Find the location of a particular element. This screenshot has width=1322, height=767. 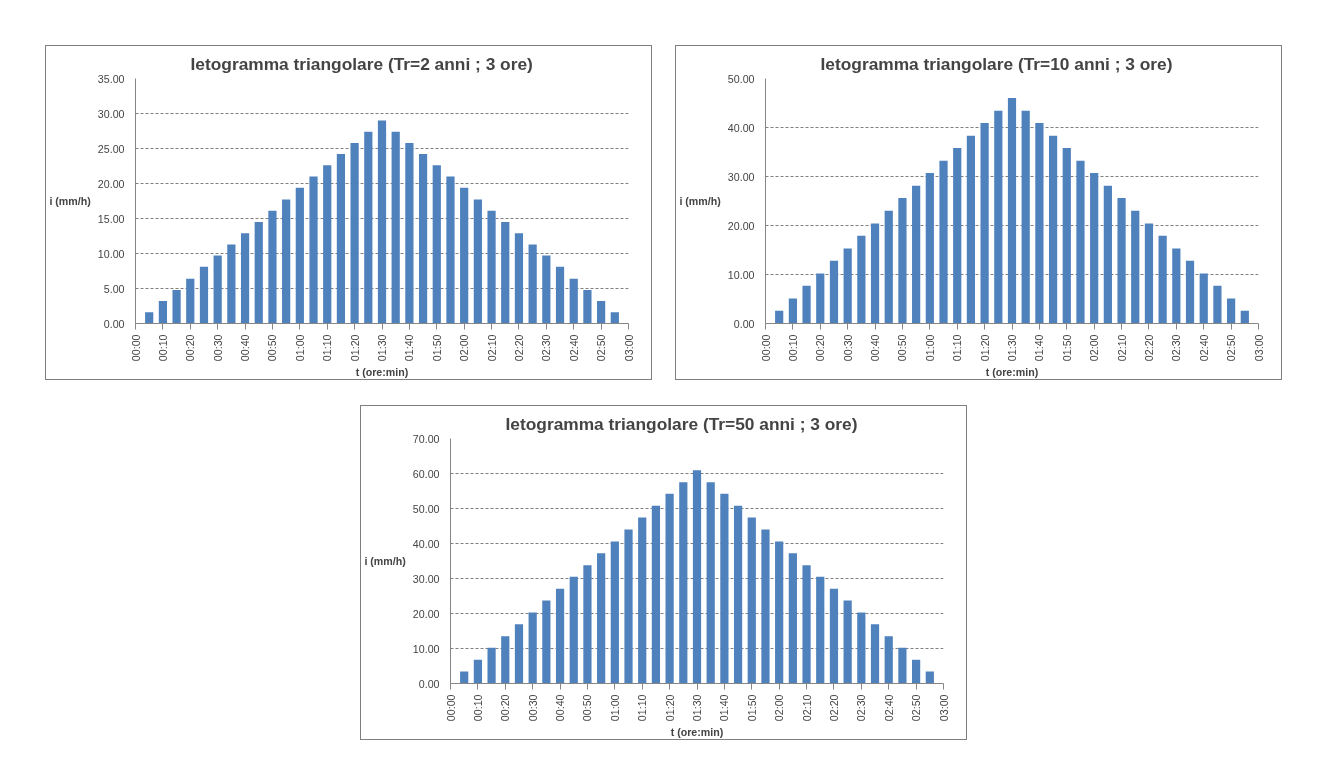

y-tick-label: 60.00 is located at coordinates (426, 473).